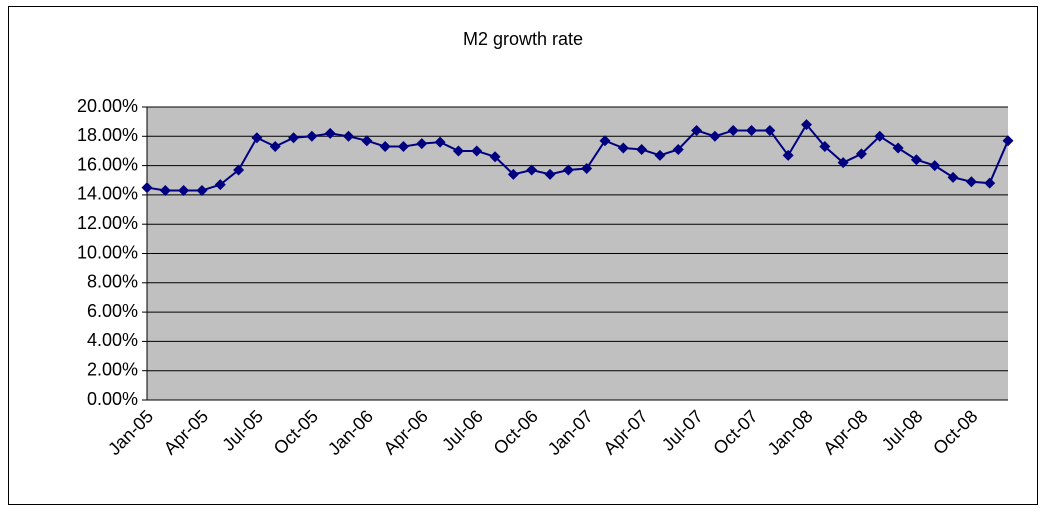  What do you see at coordinates (107, 194) in the screenshot?
I see `y-tick-label: 14.00%` at bounding box center [107, 194].